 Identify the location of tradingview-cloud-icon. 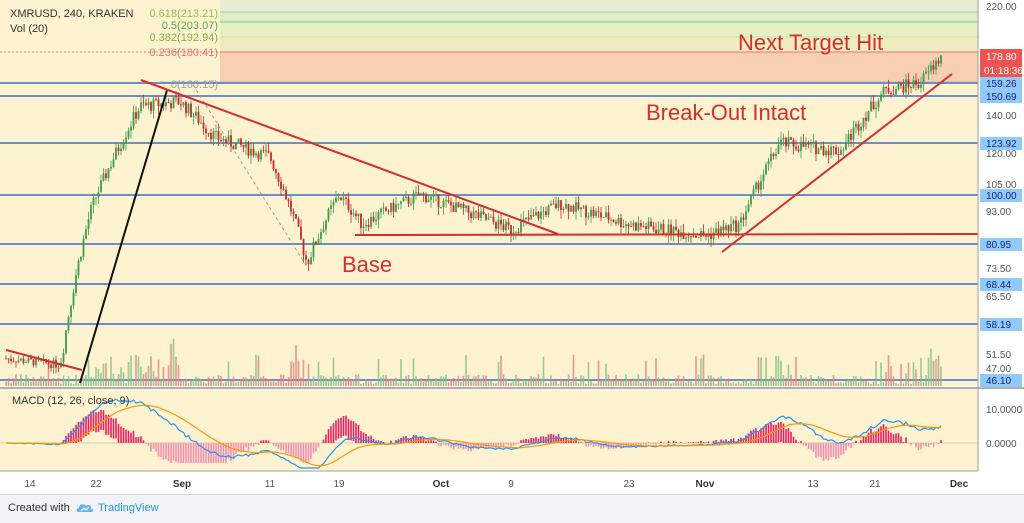
(85, 510).